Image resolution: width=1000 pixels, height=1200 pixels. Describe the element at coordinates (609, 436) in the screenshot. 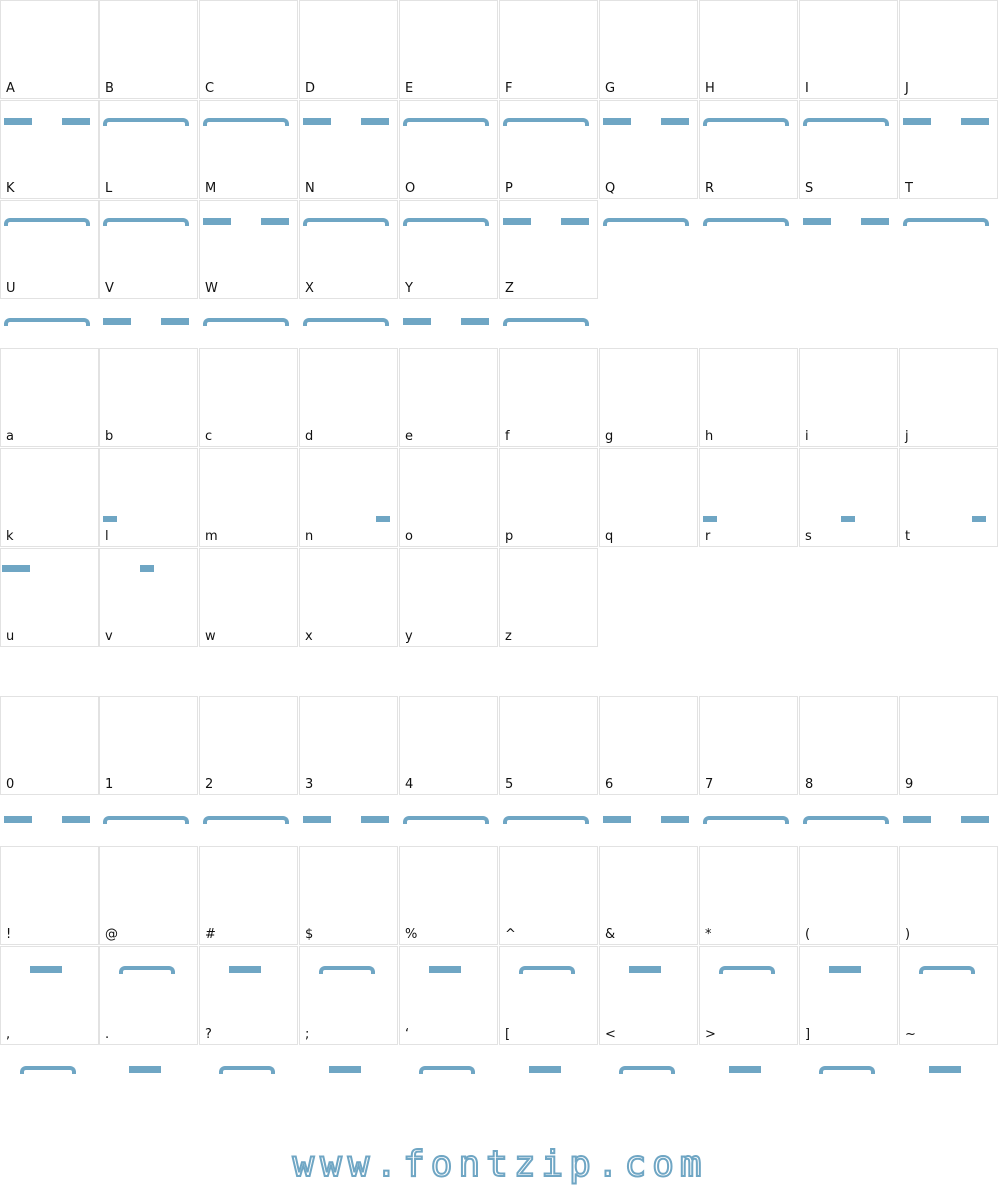

I see `glyph-label: g` at that location.